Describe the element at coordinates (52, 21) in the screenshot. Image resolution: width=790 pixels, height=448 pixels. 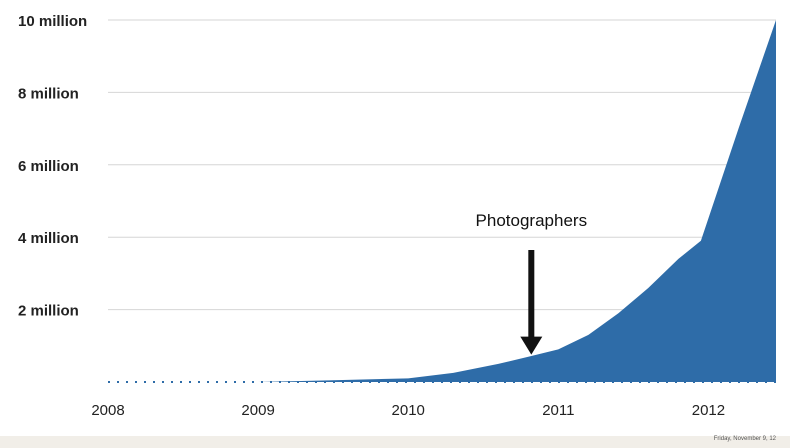
I see `y-tick-label-4: 10 million` at that location.